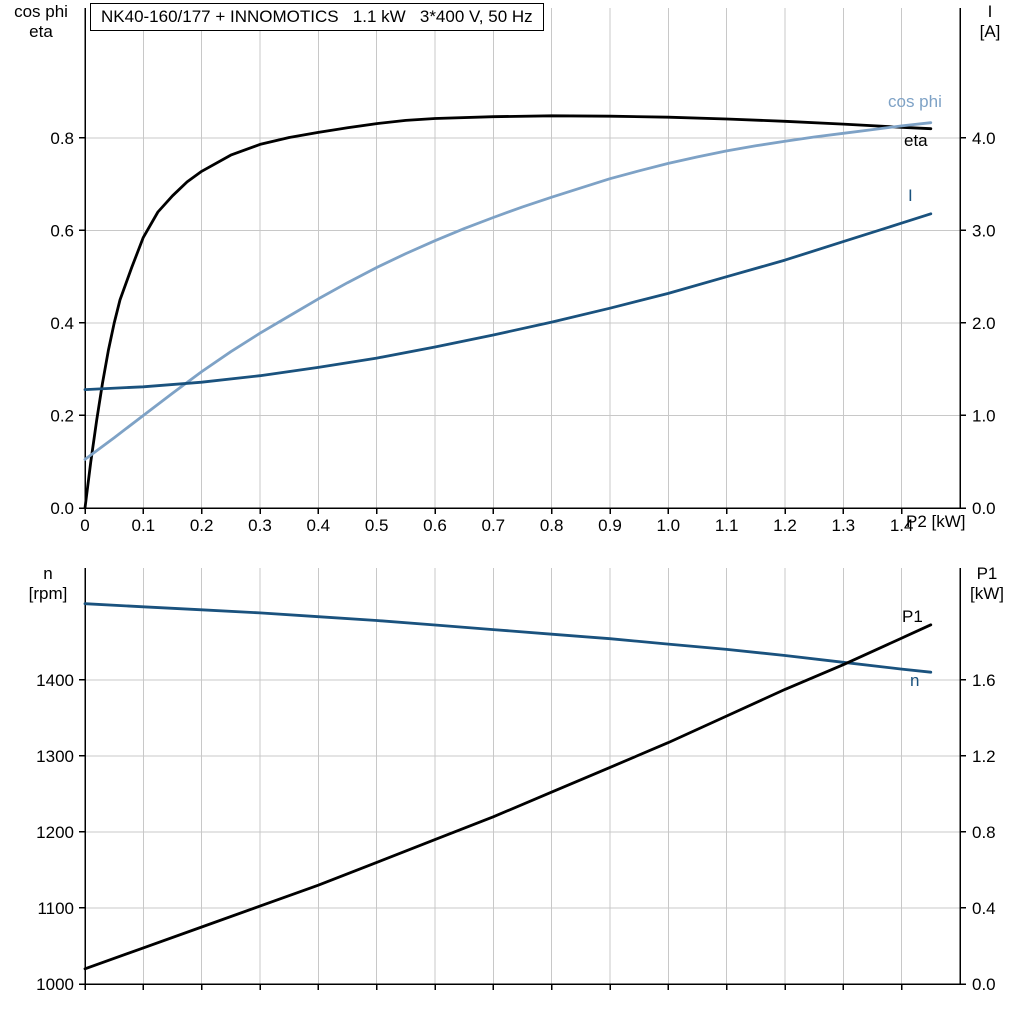 The height and width of the screenshot is (1024, 1024). I want to click on x-tick-label: 1.0, so click(669, 525).